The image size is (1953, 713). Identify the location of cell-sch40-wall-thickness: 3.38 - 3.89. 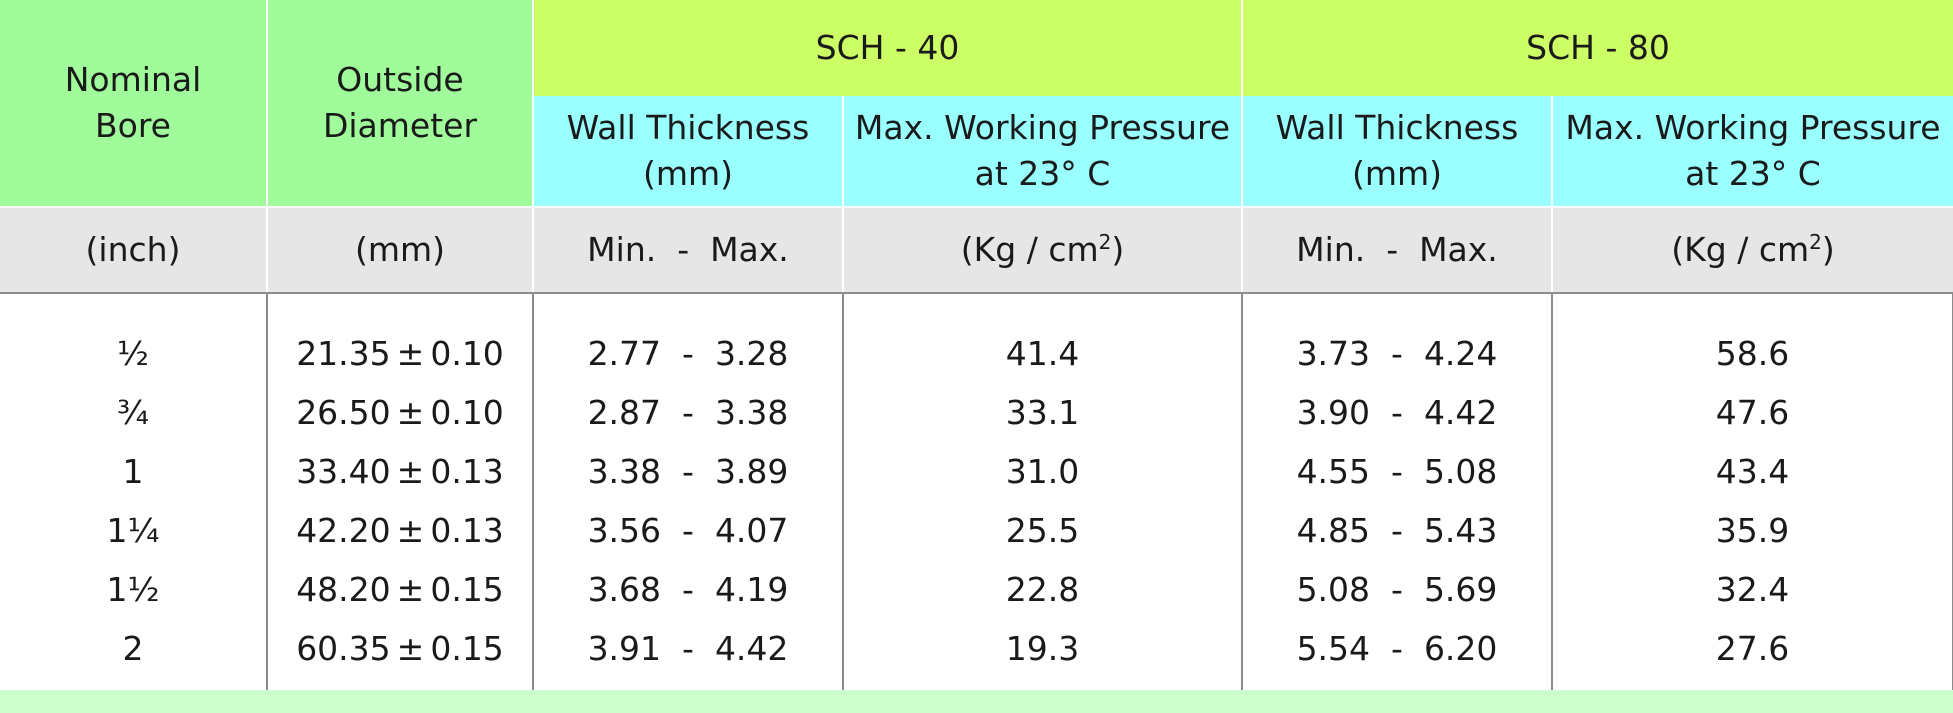
(687, 471).